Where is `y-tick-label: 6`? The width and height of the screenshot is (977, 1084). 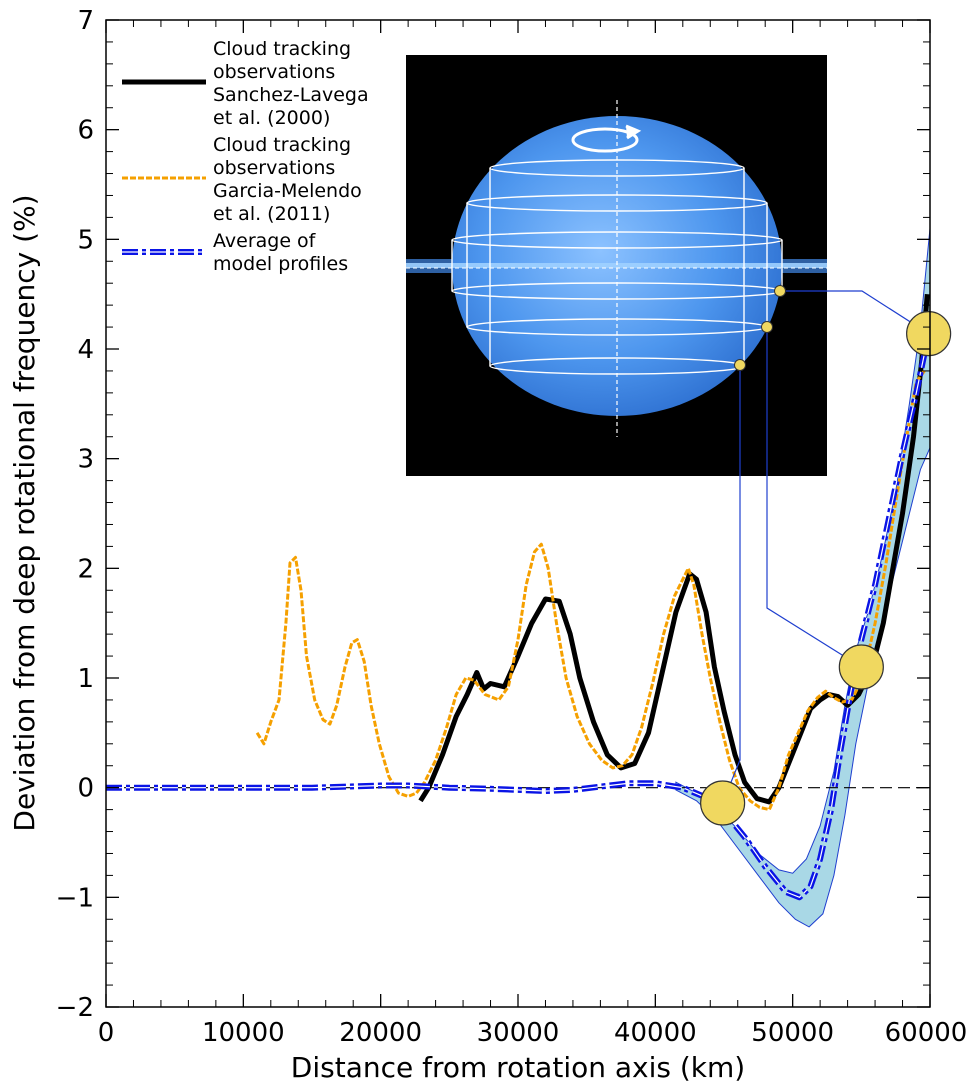
y-tick-label: 6 is located at coordinates (85, 131).